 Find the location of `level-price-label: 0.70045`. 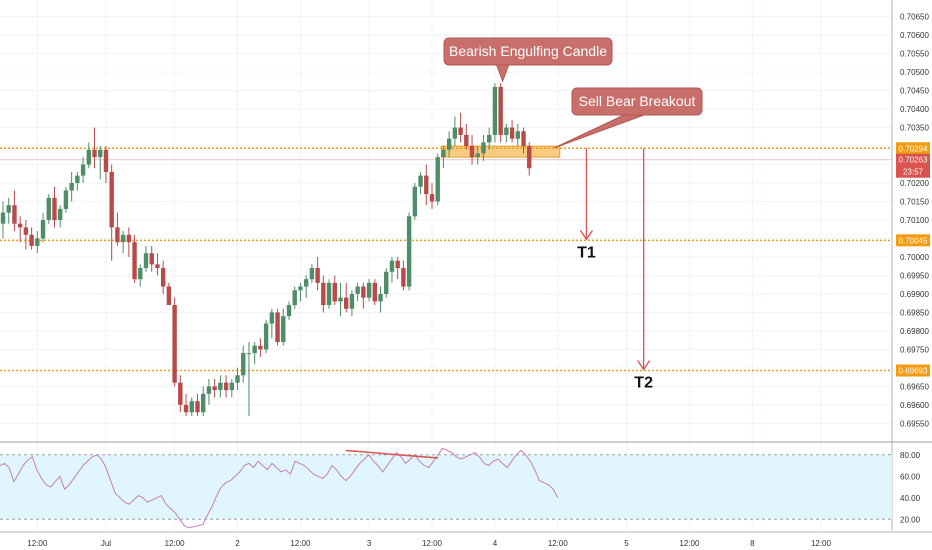

level-price-label: 0.70045 is located at coordinates (913, 240).